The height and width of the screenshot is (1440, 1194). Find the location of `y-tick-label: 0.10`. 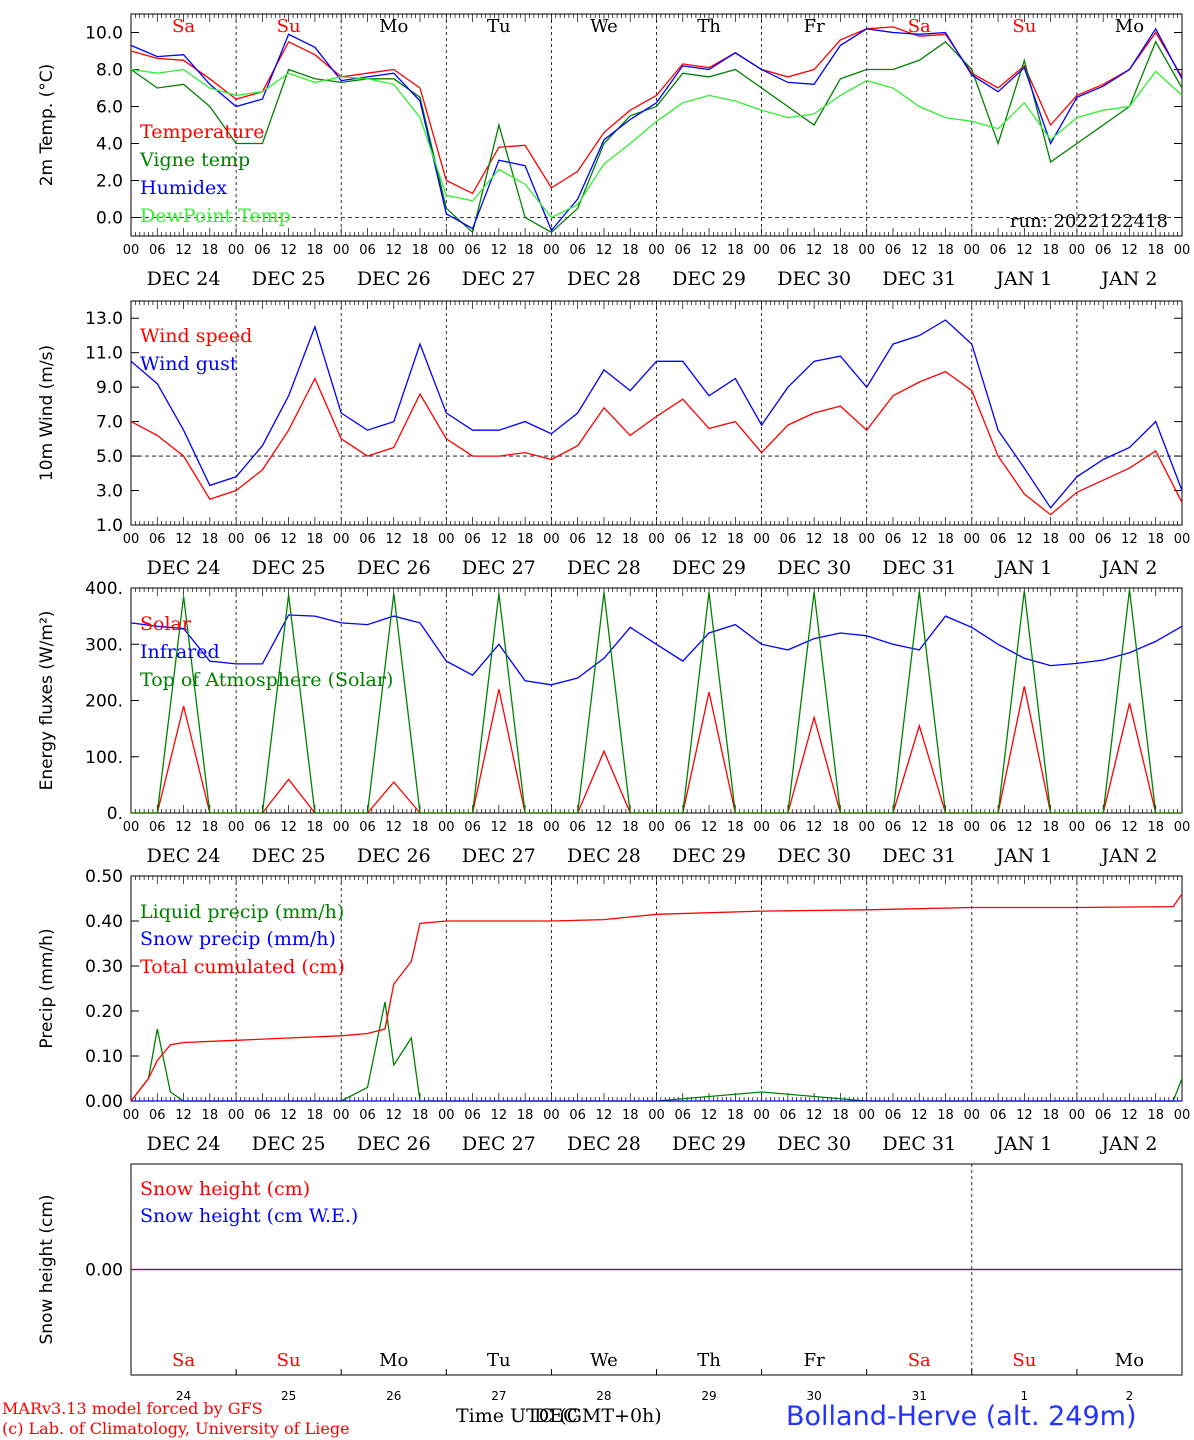

y-tick-label: 0.10 is located at coordinates (104, 1057).